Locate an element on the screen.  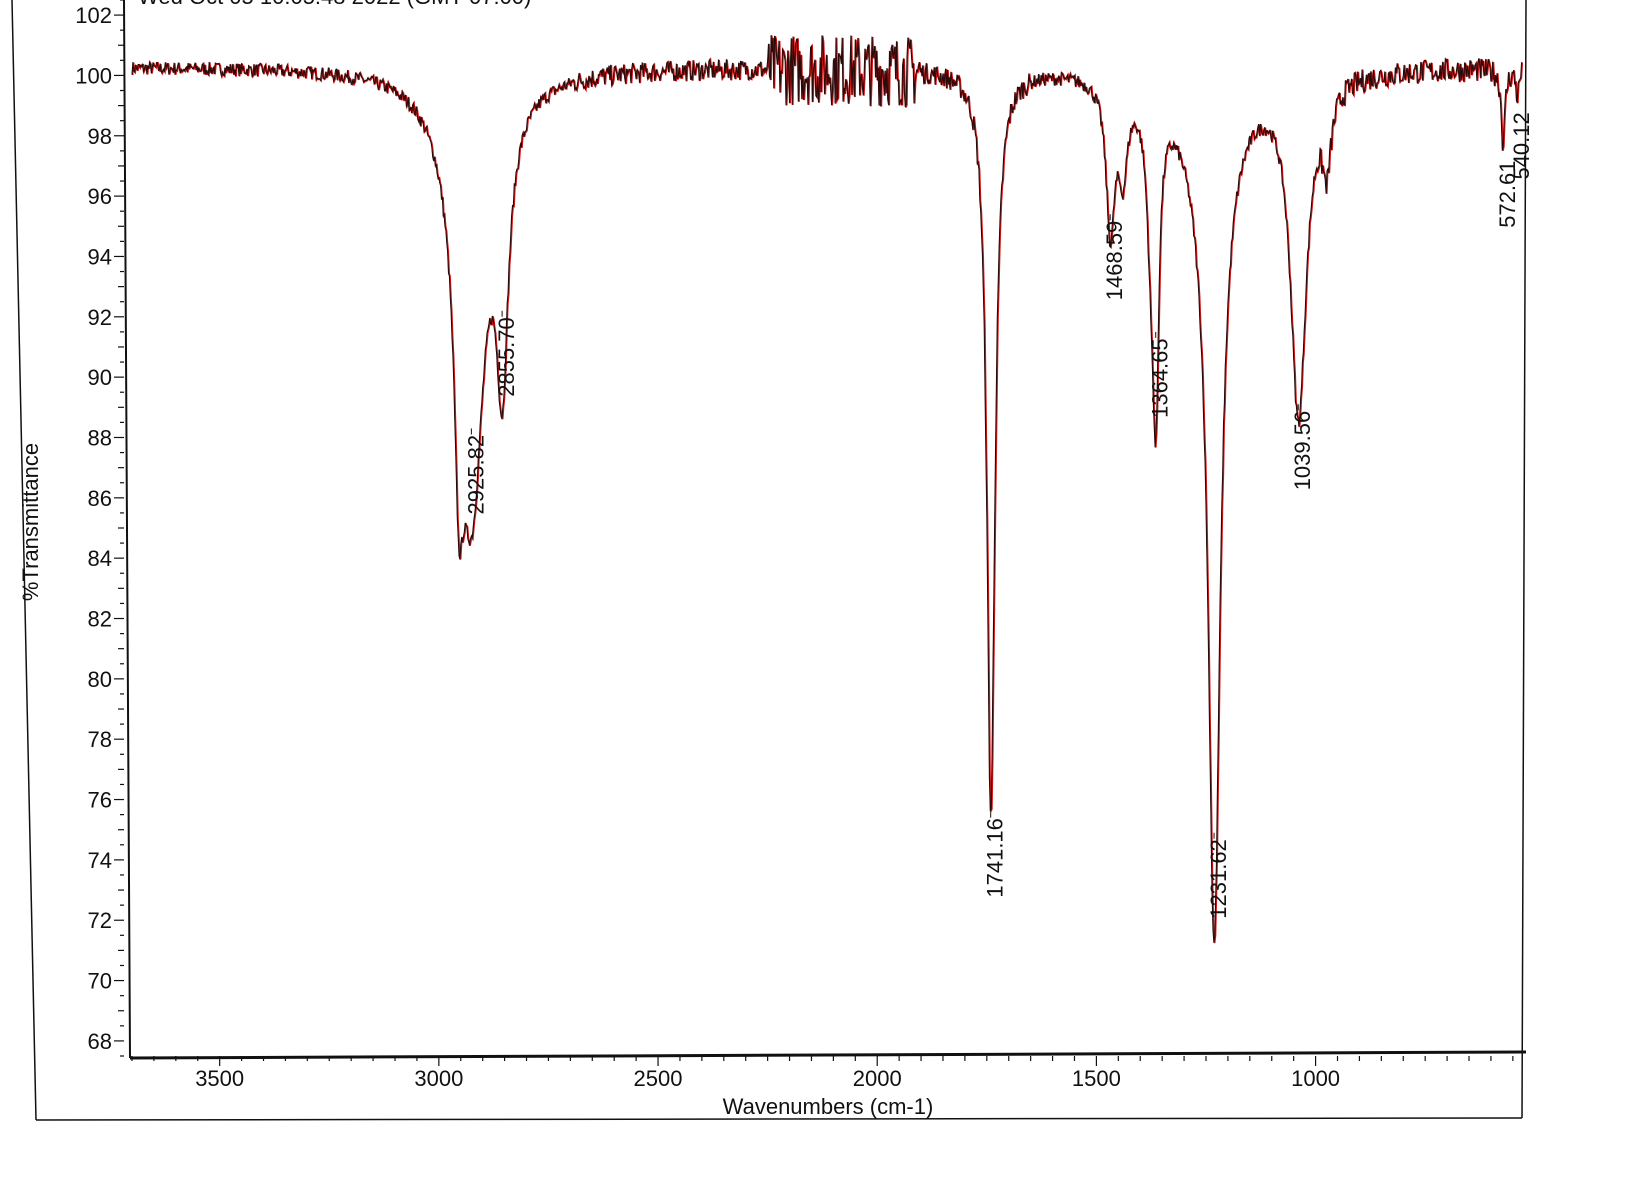
x-axis-ticks: 3500 3000 2500 2000 1500 1000 is located at coordinates (822, 1073).